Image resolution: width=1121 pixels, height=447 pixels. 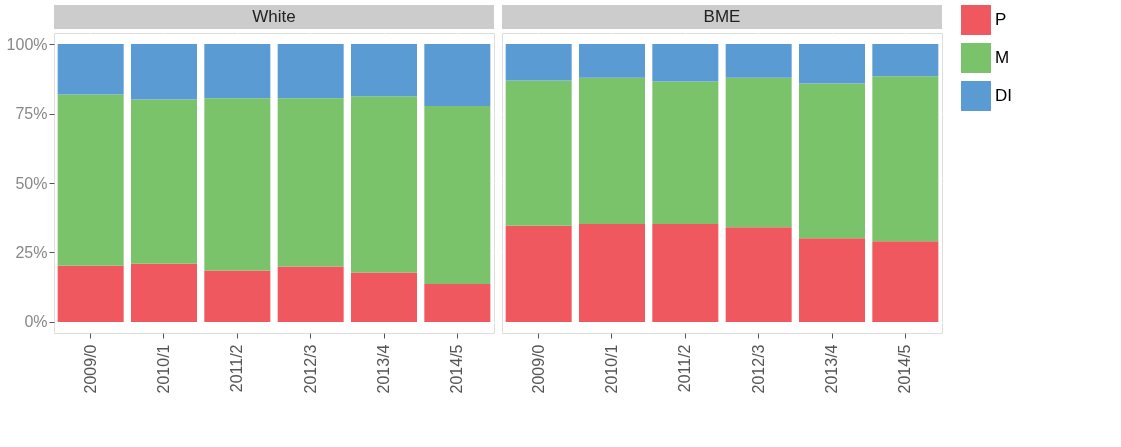 What do you see at coordinates (722, 16) in the screenshot?
I see `chart-title: BME` at bounding box center [722, 16].